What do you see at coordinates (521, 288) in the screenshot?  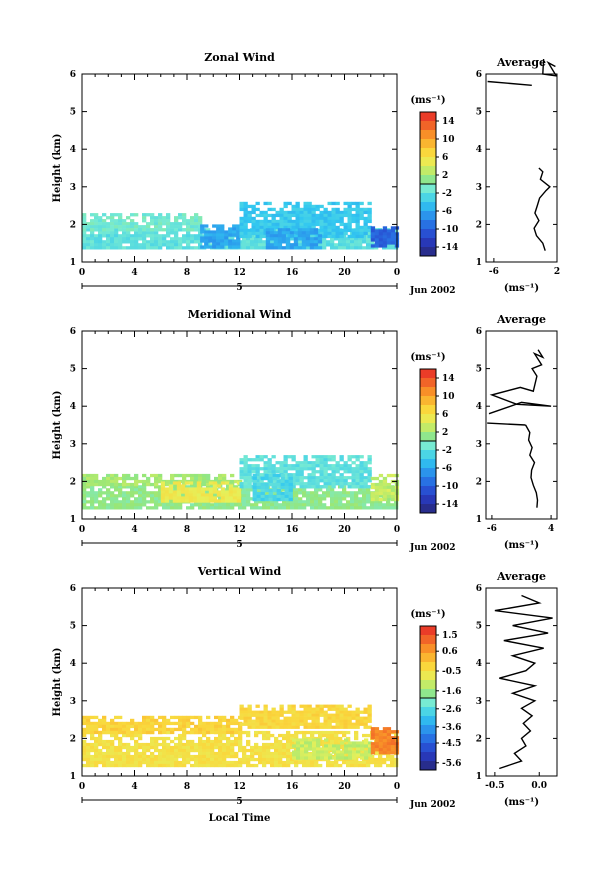 I see `profile-x-label: (ms⁻¹)` at bounding box center [521, 288].